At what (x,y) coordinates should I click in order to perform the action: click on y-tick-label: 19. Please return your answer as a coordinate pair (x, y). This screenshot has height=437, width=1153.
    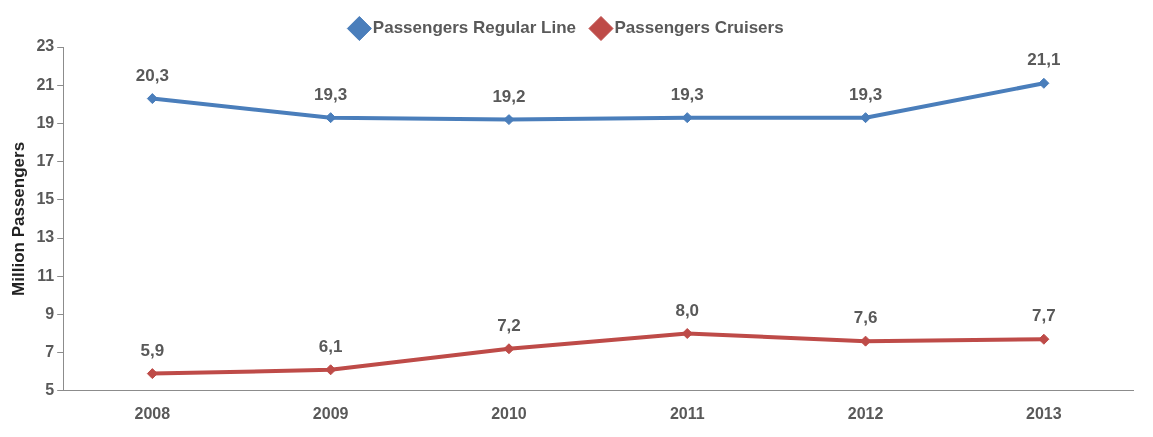
    Looking at the image, I should click on (45, 122).